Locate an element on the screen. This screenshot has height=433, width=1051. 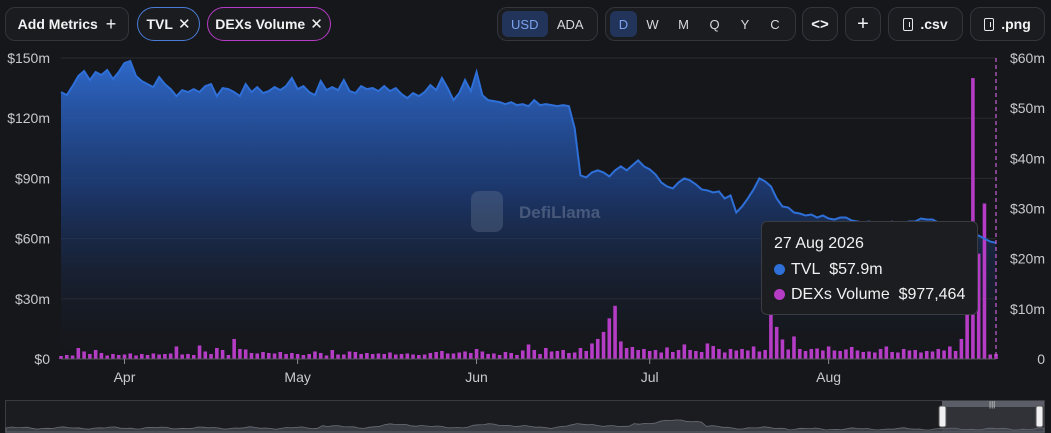
range-selector-preview is located at coordinates (525, 426).